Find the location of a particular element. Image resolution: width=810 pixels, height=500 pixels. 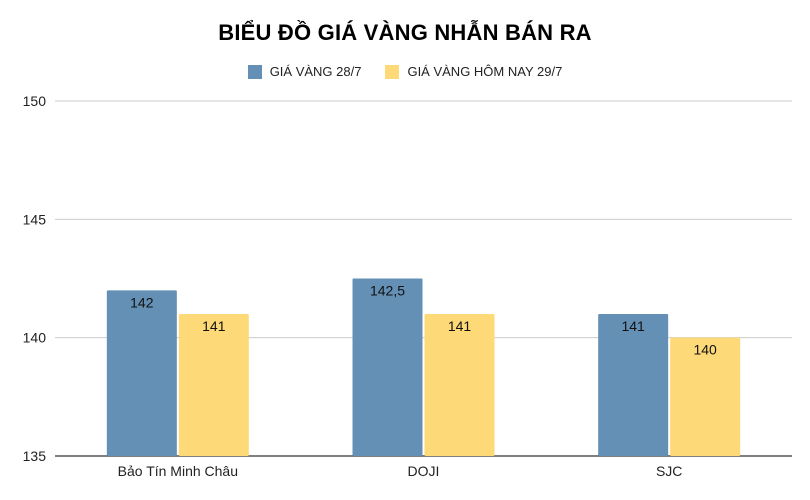

legend-label-series-2: GIÁ VÀNG HÔM NAY 29/7 is located at coordinates (485, 71).